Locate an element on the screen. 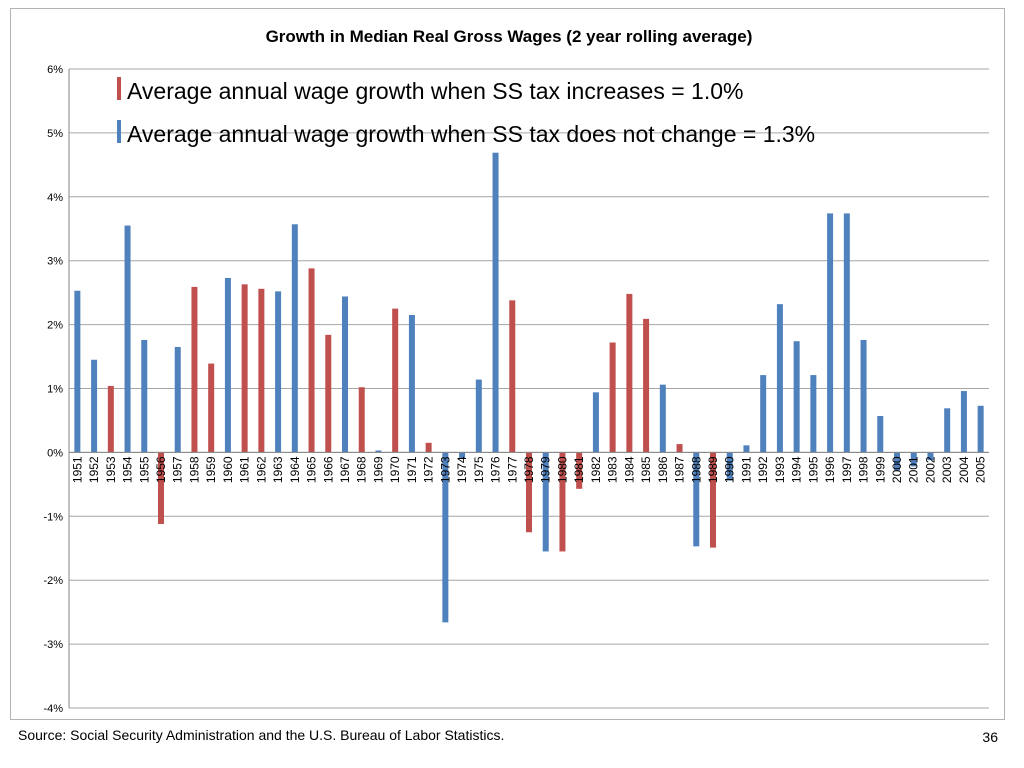 Image resolution: width=1024 pixels, height=768 pixels. x-tick-label: 2004 is located at coordinates (964, 469).